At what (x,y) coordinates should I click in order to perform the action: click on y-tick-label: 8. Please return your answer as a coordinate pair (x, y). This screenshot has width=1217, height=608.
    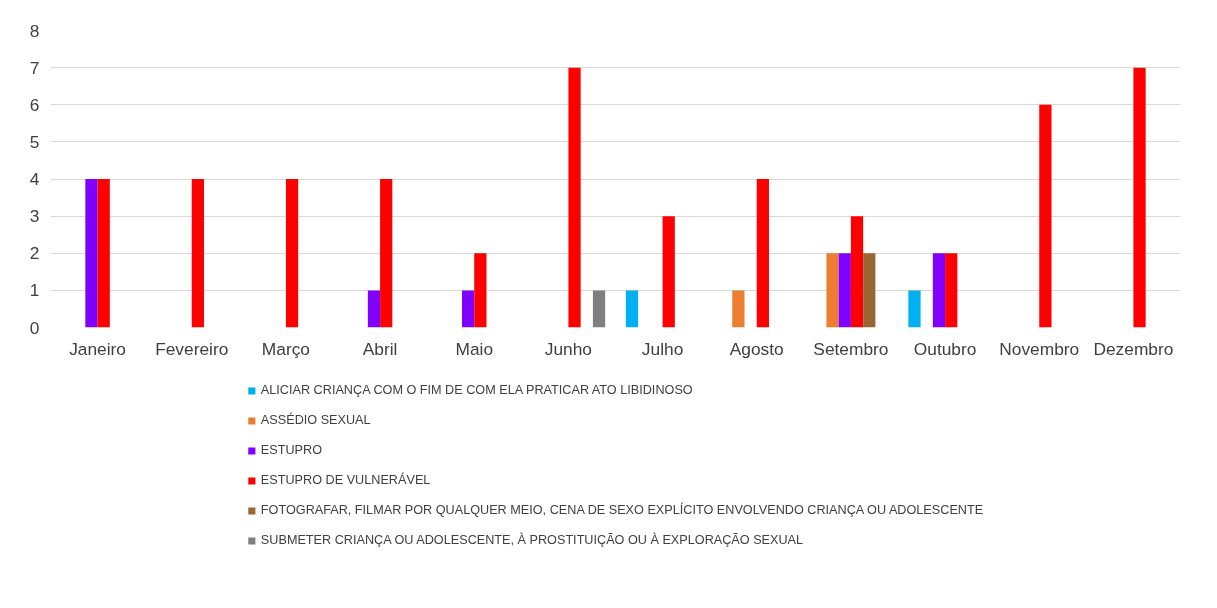
    Looking at the image, I should click on (34, 30).